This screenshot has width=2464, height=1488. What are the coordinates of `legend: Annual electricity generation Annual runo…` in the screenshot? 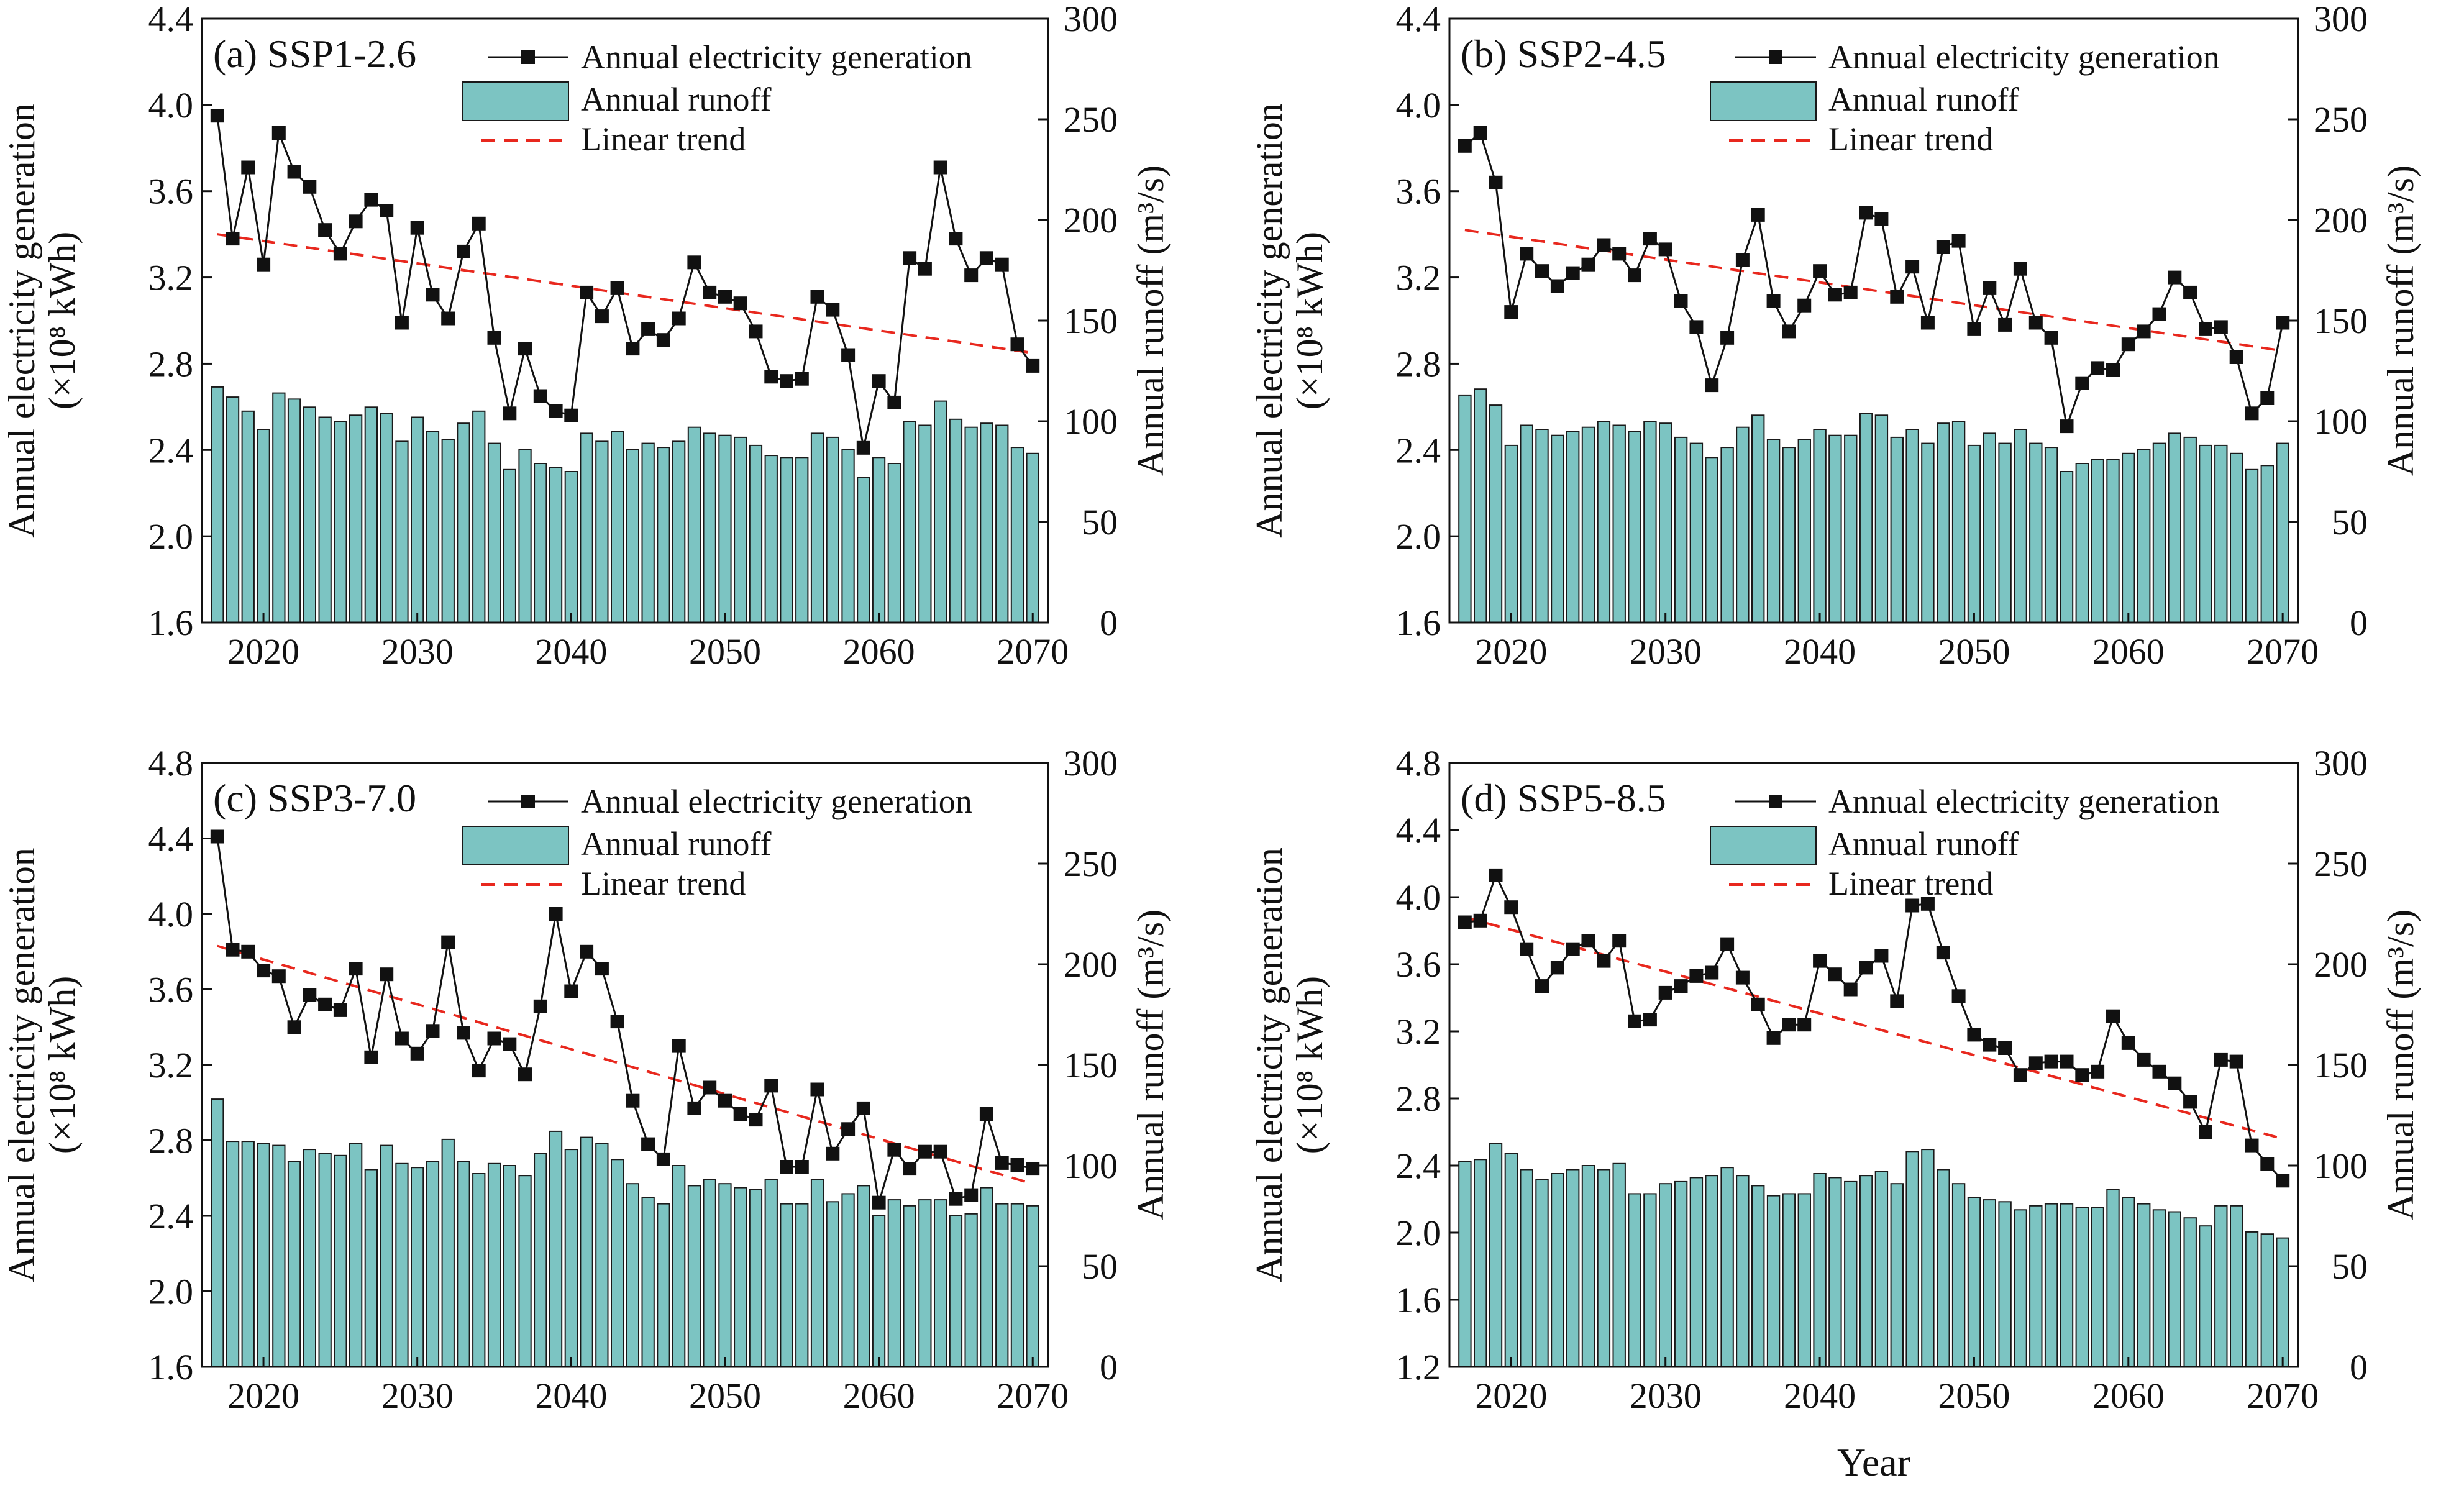 It's located at (1965, 99).